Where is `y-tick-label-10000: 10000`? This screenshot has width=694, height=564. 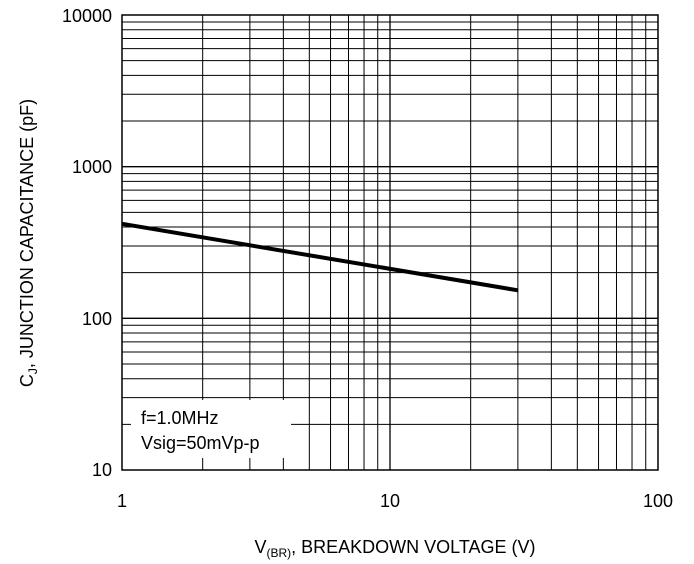
y-tick-label-10000: 10000 is located at coordinates (87, 16).